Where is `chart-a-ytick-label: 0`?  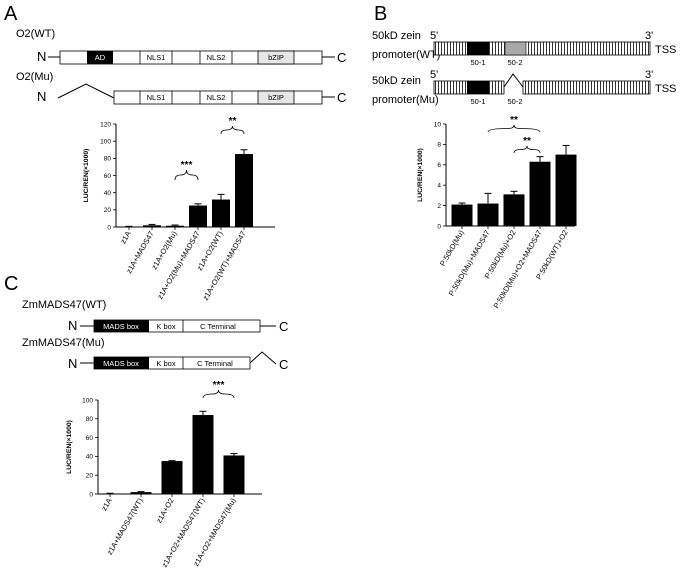 chart-a-ytick-label: 0 is located at coordinates (109, 227).